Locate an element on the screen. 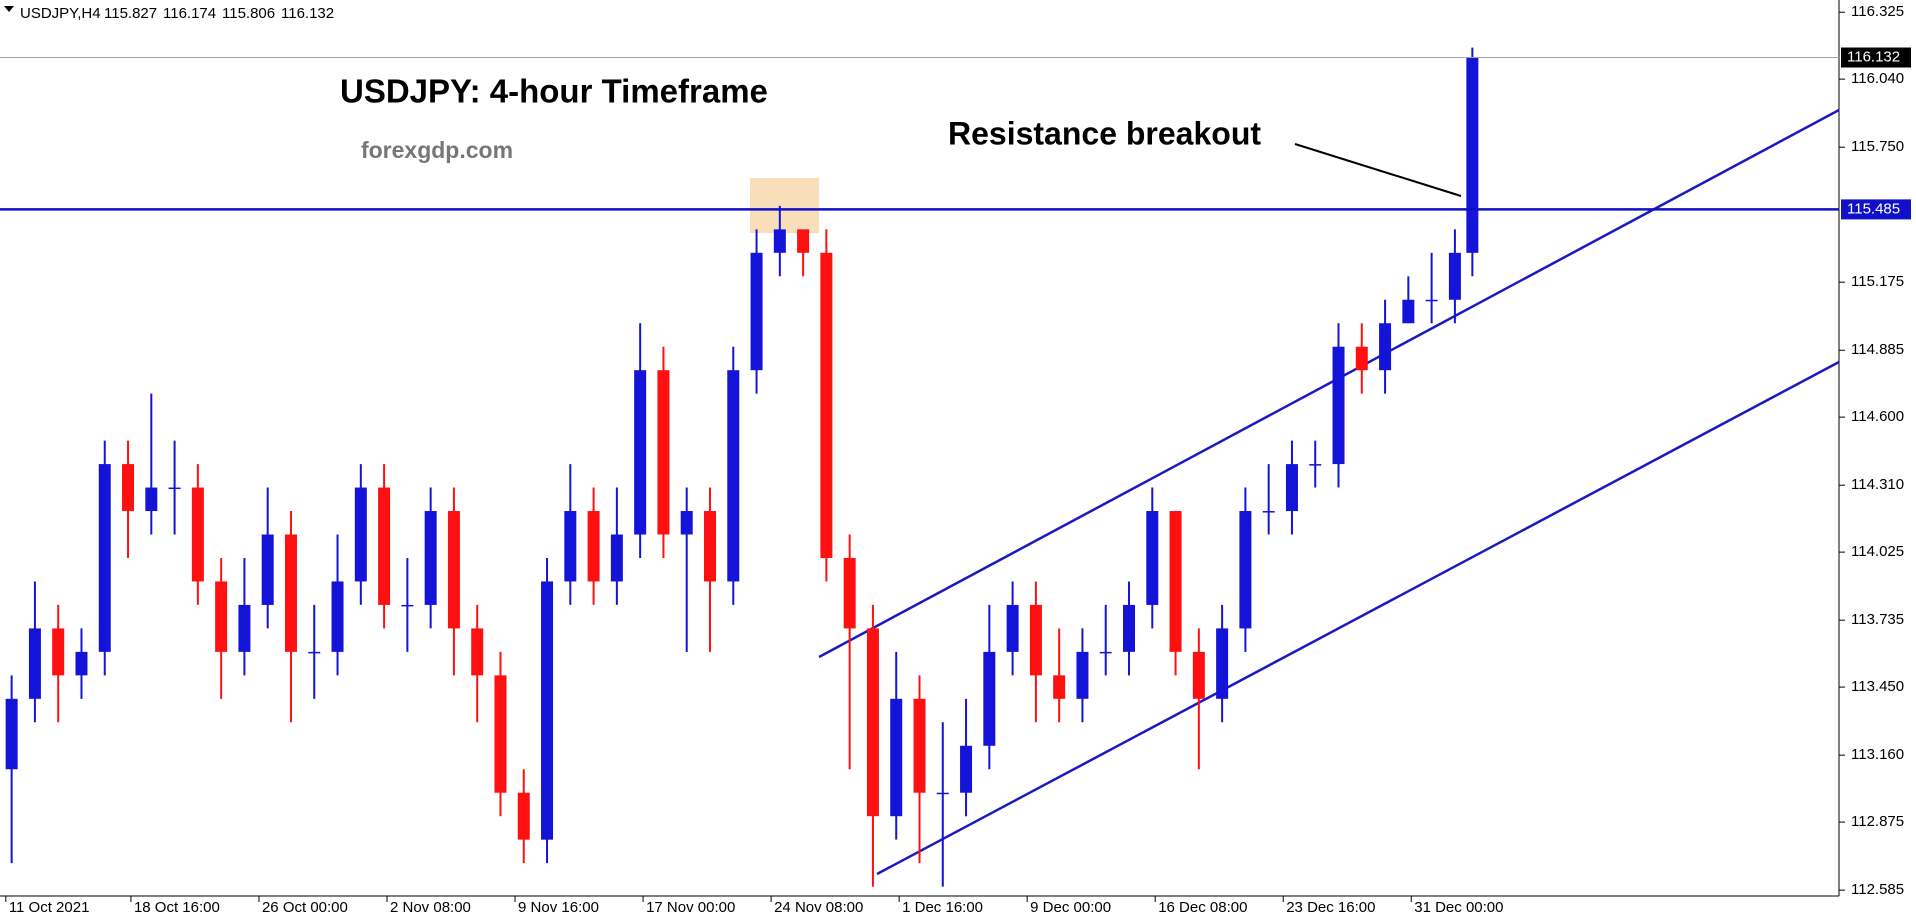 The width and height of the screenshot is (1916, 920). y-tick-label: 116.040 is located at coordinates (1877, 78).